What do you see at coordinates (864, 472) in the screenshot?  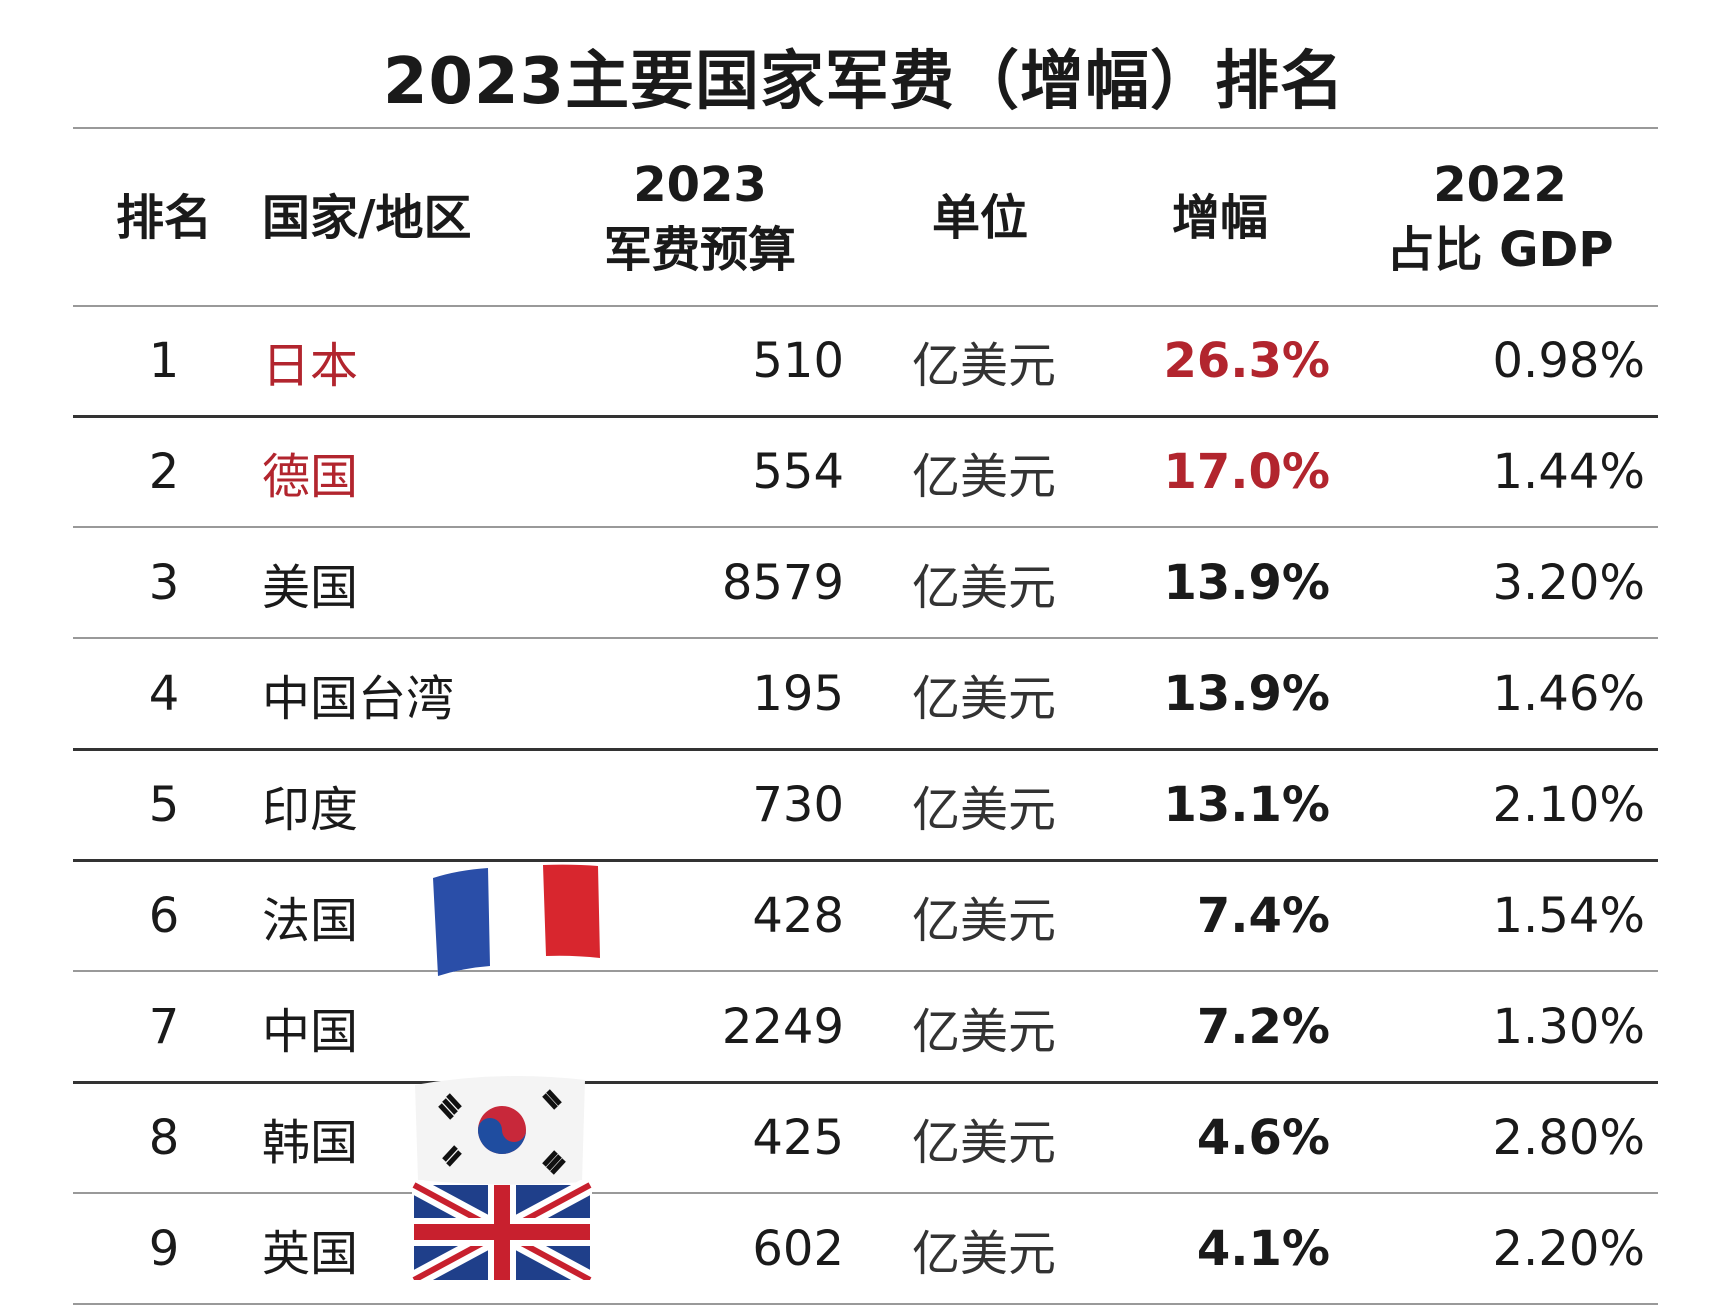 I see `table-row: 2 德国 554 亿美元 17.0% 1.44%` at bounding box center [864, 472].